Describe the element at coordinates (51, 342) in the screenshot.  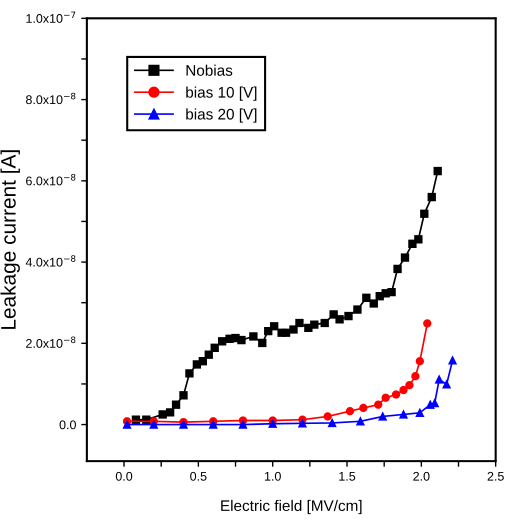
I see `y-tick-label: 2.0x10$^{−8}$` at that location.